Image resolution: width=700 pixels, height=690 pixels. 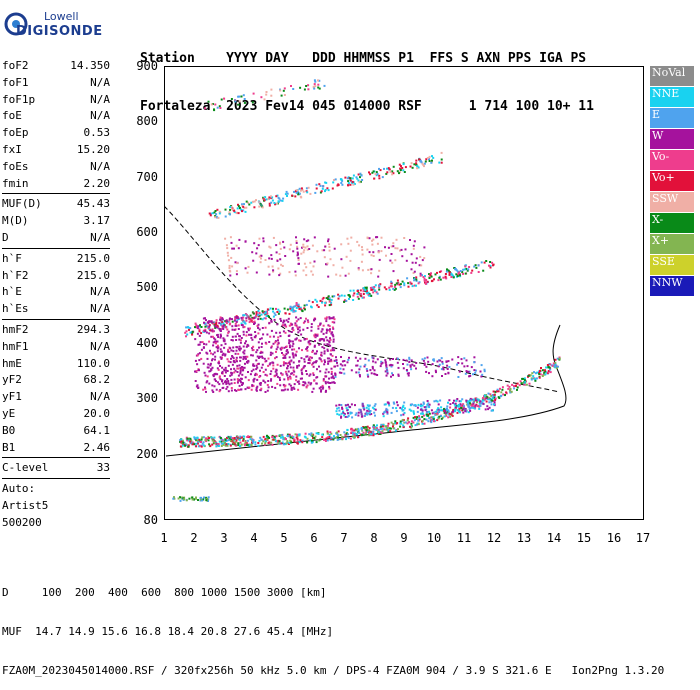 What do you see at coordinates (56, 292) in the screenshot?
I see `param-row: h`E N/A` at bounding box center [56, 292].